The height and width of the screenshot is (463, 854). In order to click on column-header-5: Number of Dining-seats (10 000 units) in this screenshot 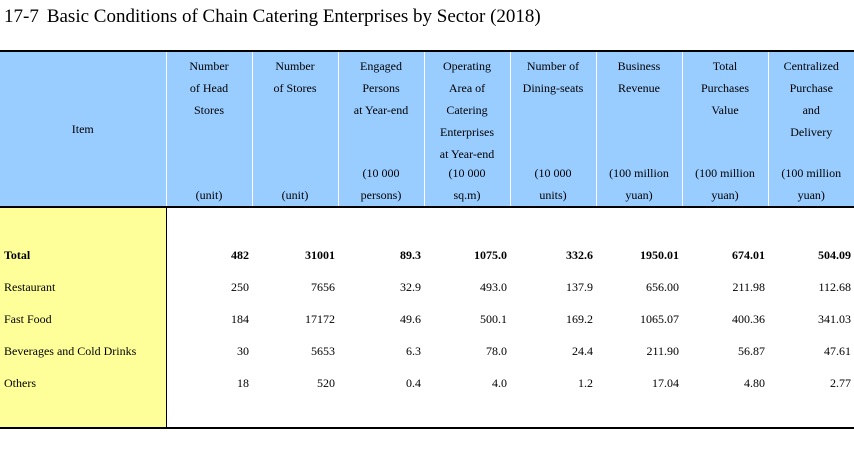, I will do `click(552, 129)`.